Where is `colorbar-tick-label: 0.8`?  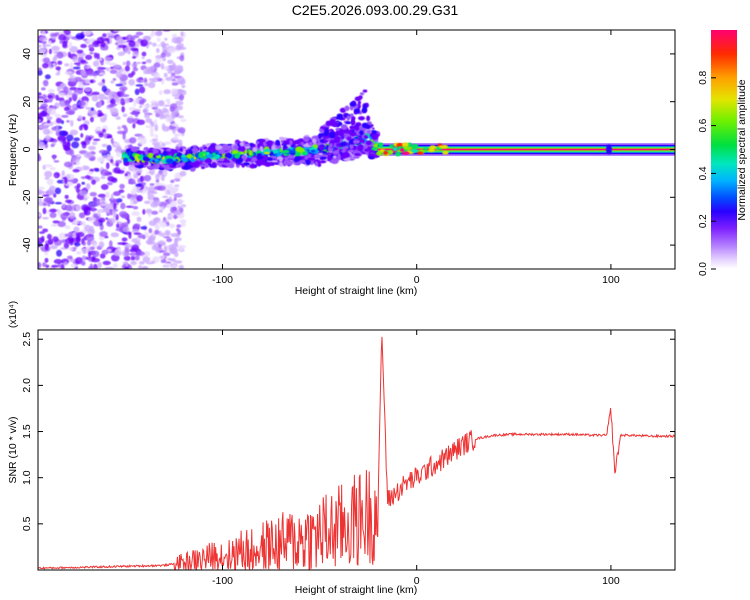 colorbar-tick-label: 0.8 is located at coordinates (703, 77).